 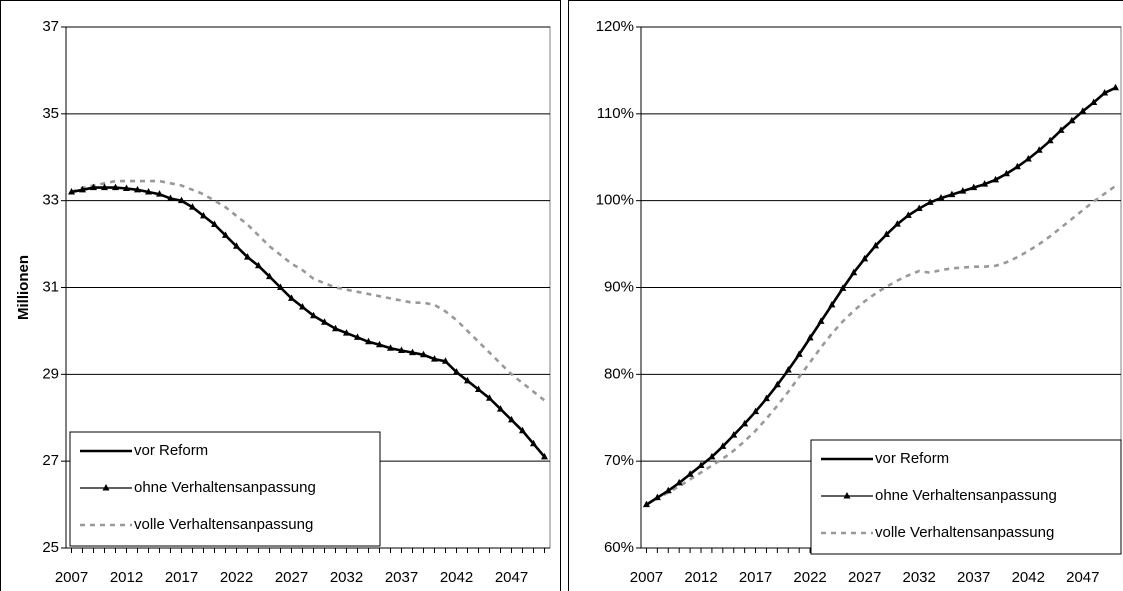 What do you see at coordinates (615, 26) in the screenshot?
I see `y-tick-label: 120%` at bounding box center [615, 26].